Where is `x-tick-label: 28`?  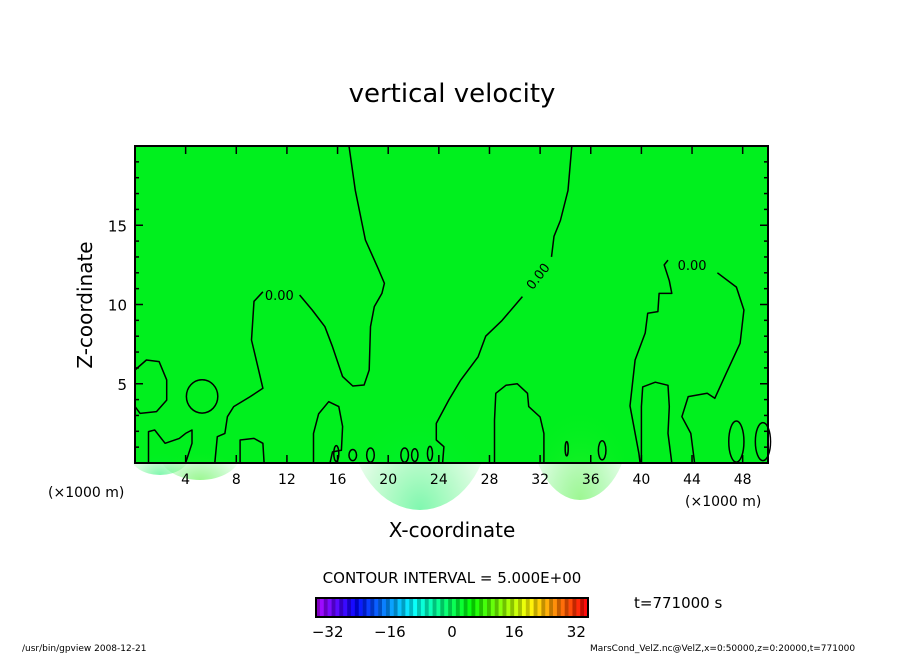 x-tick-label: 28 is located at coordinates (490, 480).